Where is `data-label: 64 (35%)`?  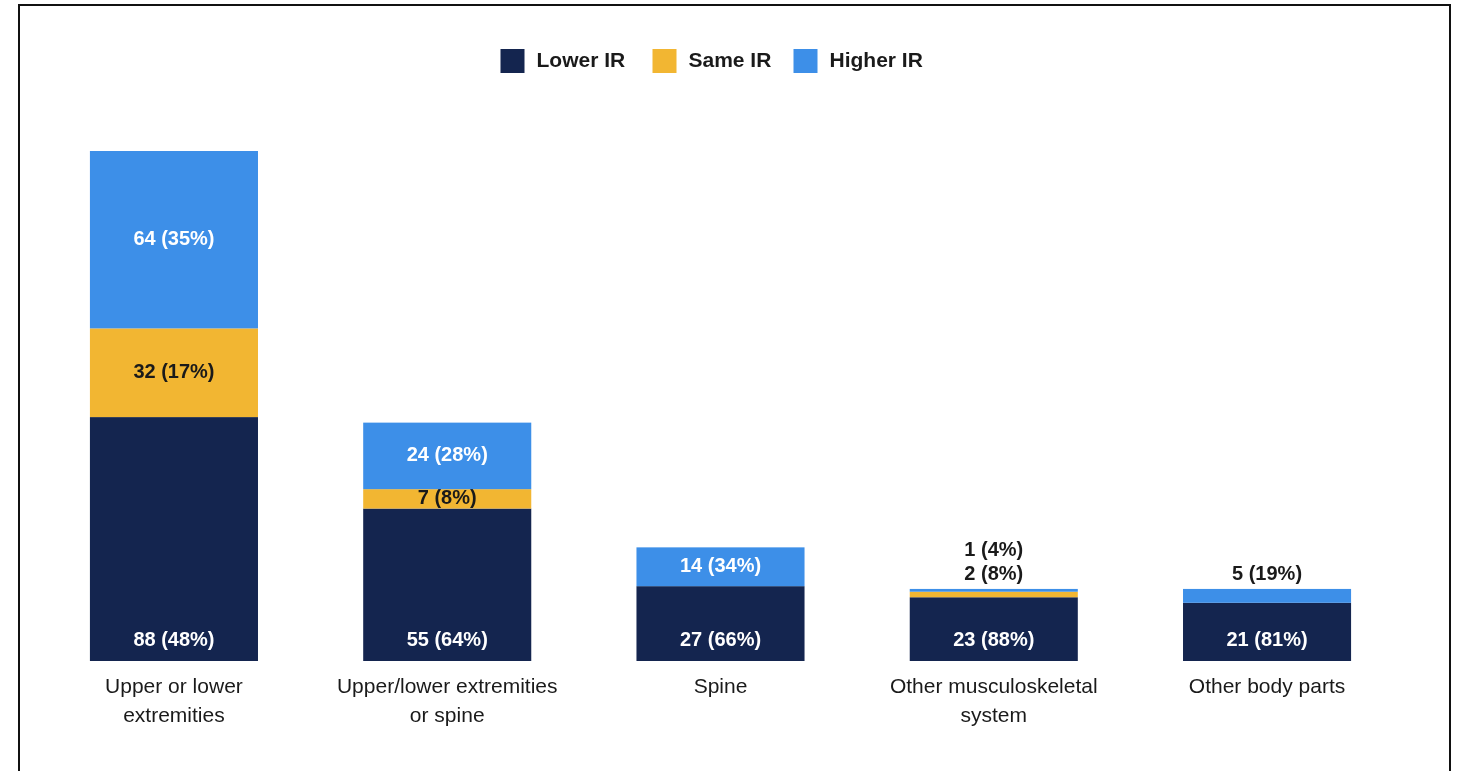 data-label: 64 (35%) is located at coordinates (174, 237).